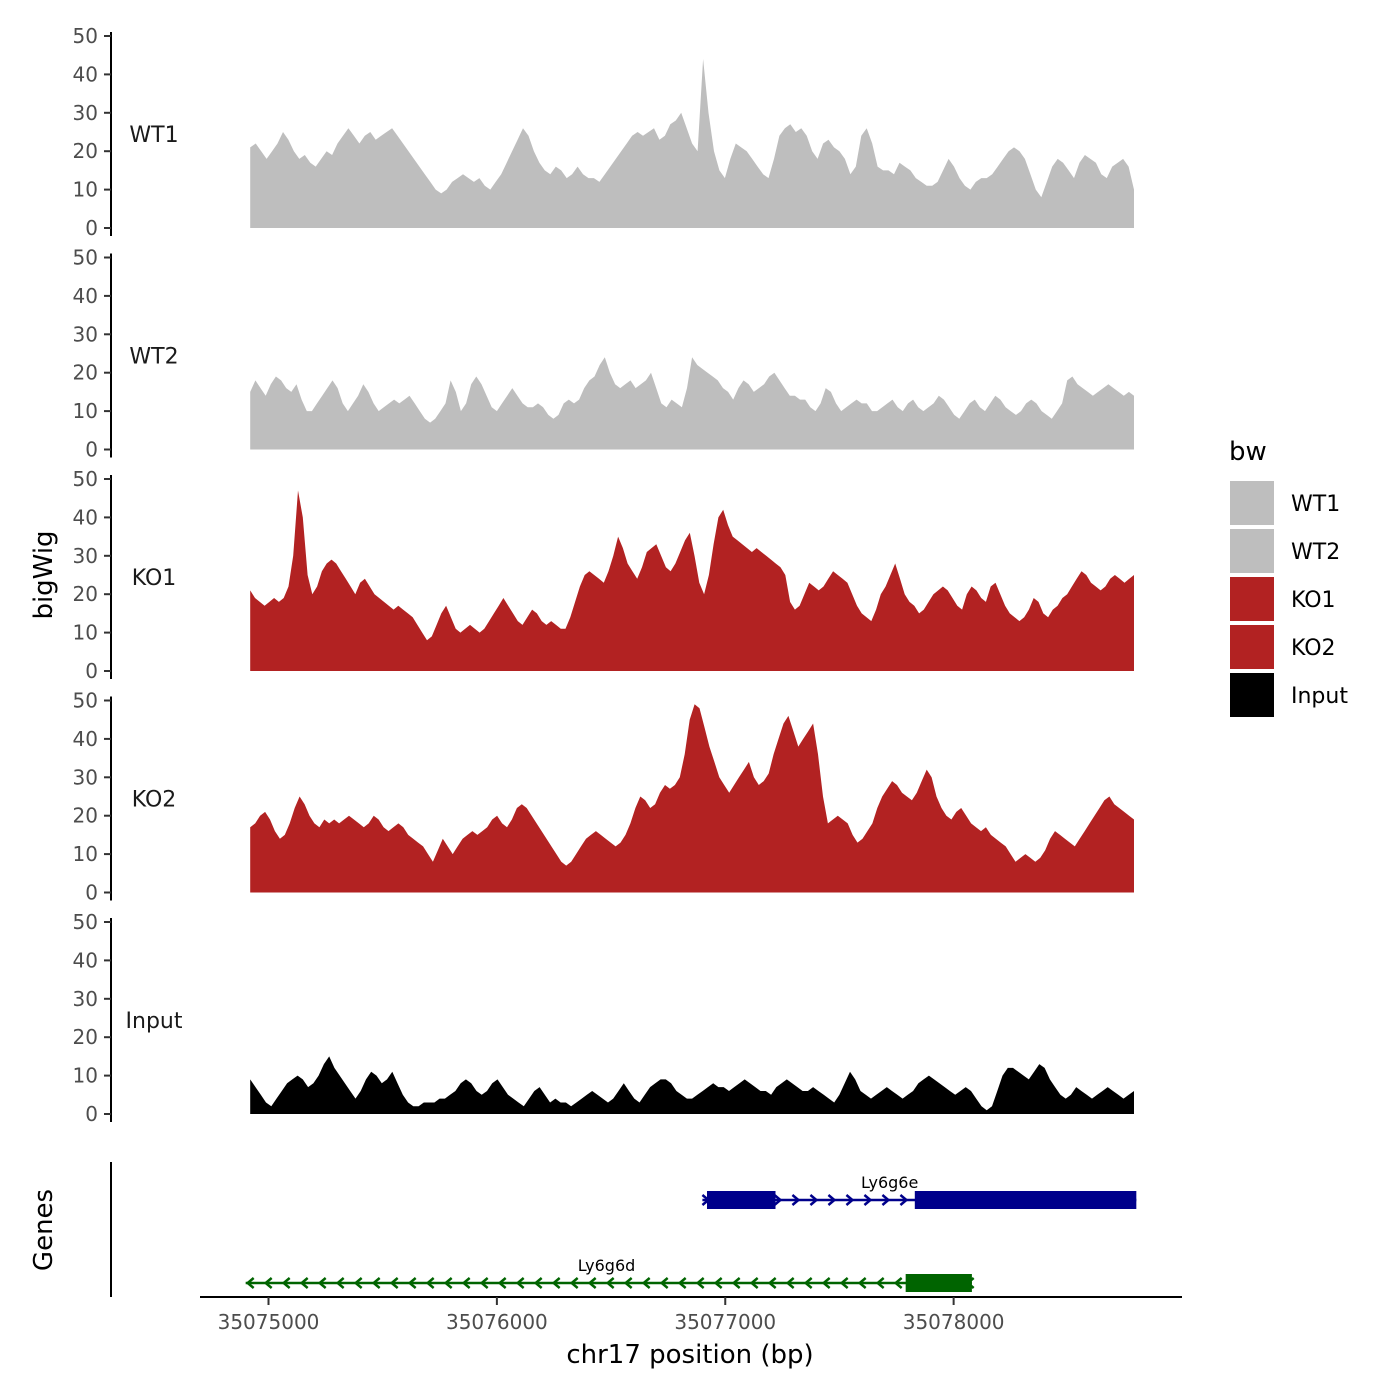  What do you see at coordinates (85, 190) in the screenshot?
I see `y-tick-label-wt1-10: 10` at bounding box center [85, 190].